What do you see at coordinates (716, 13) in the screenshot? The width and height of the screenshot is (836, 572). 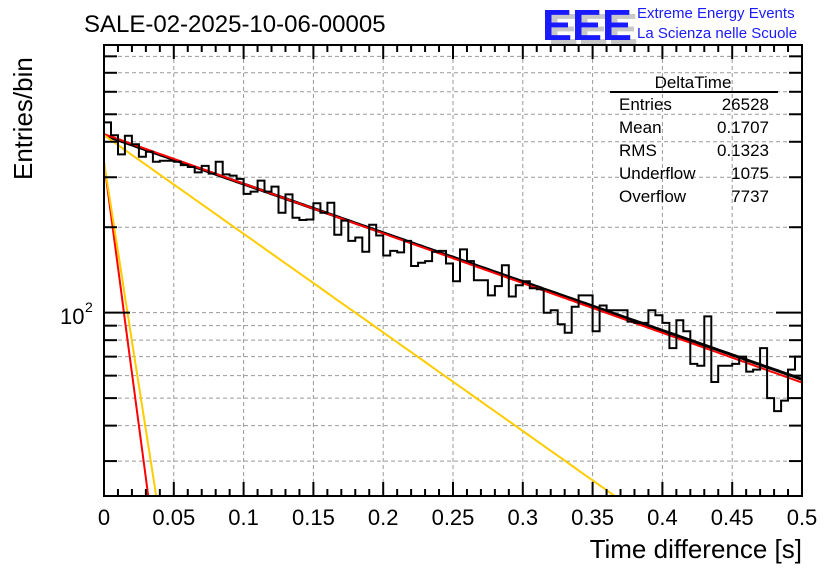 I see `logo-line1: Extreme Energy Events` at bounding box center [716, 13].